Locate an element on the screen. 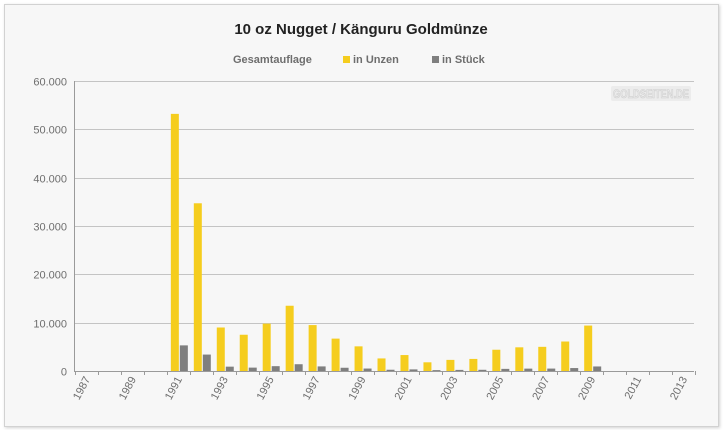 This screenshot has width=723, height=430. bar-stueck-1999 is located at coordinates (368, 370).